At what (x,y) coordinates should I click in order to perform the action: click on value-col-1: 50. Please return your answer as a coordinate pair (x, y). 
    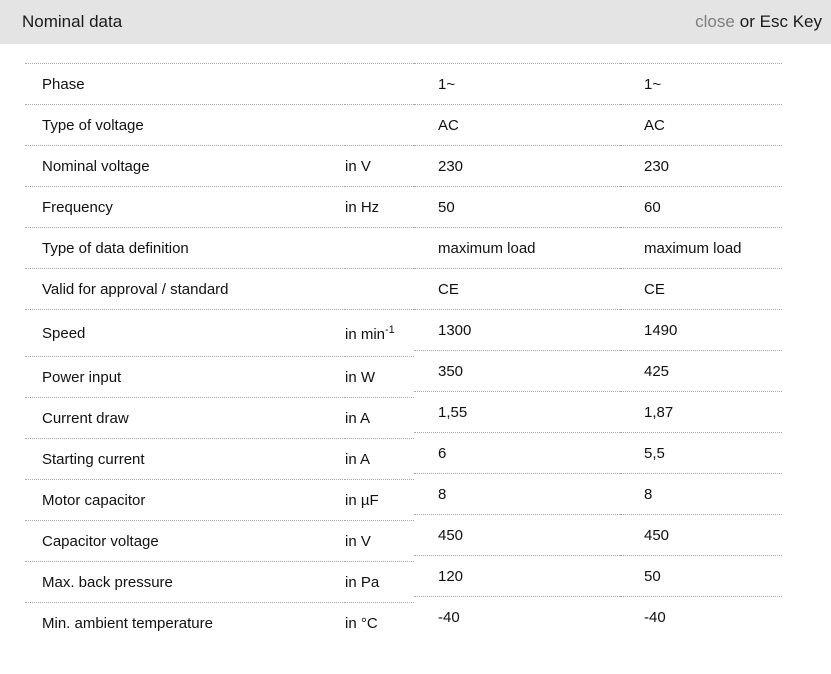
    Looking at the image, I should click on (517, 207).